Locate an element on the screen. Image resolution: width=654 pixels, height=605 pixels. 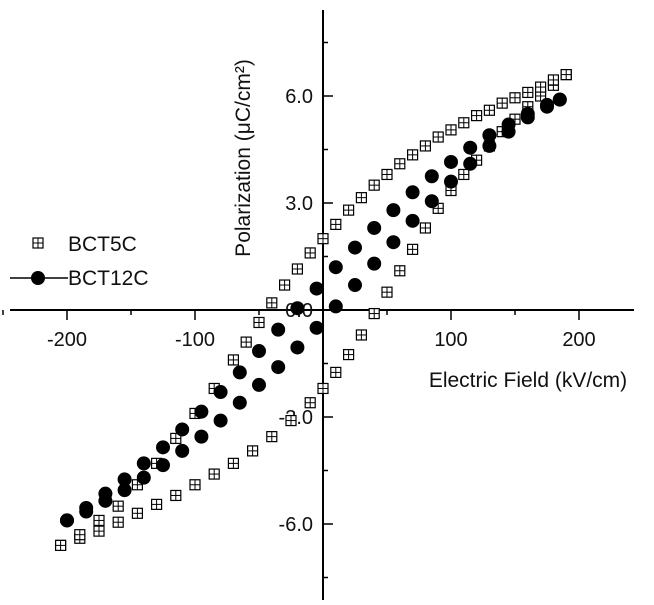
legend-marker-square-crossed is located at coordinates (38, 243).